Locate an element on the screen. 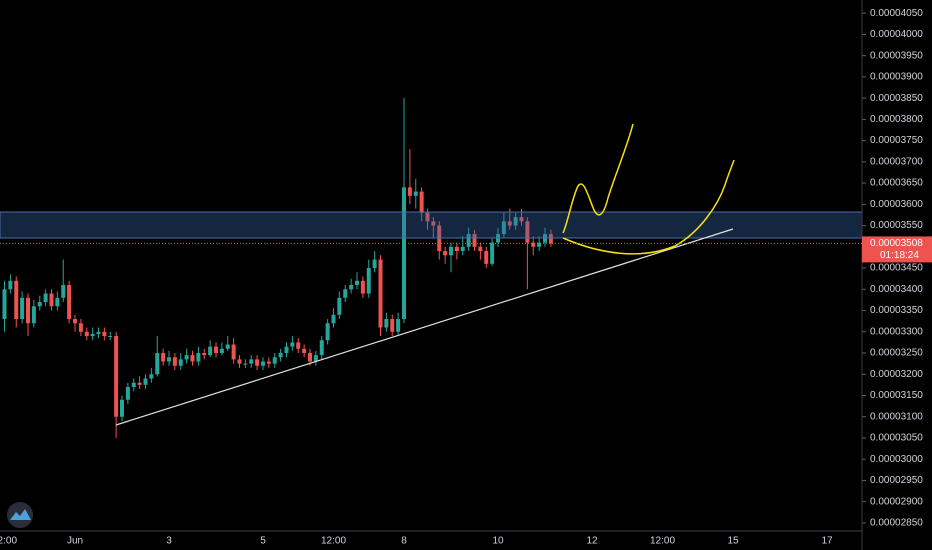  y-tick-label: 0.00003850 is located at coordinates (896, 98).